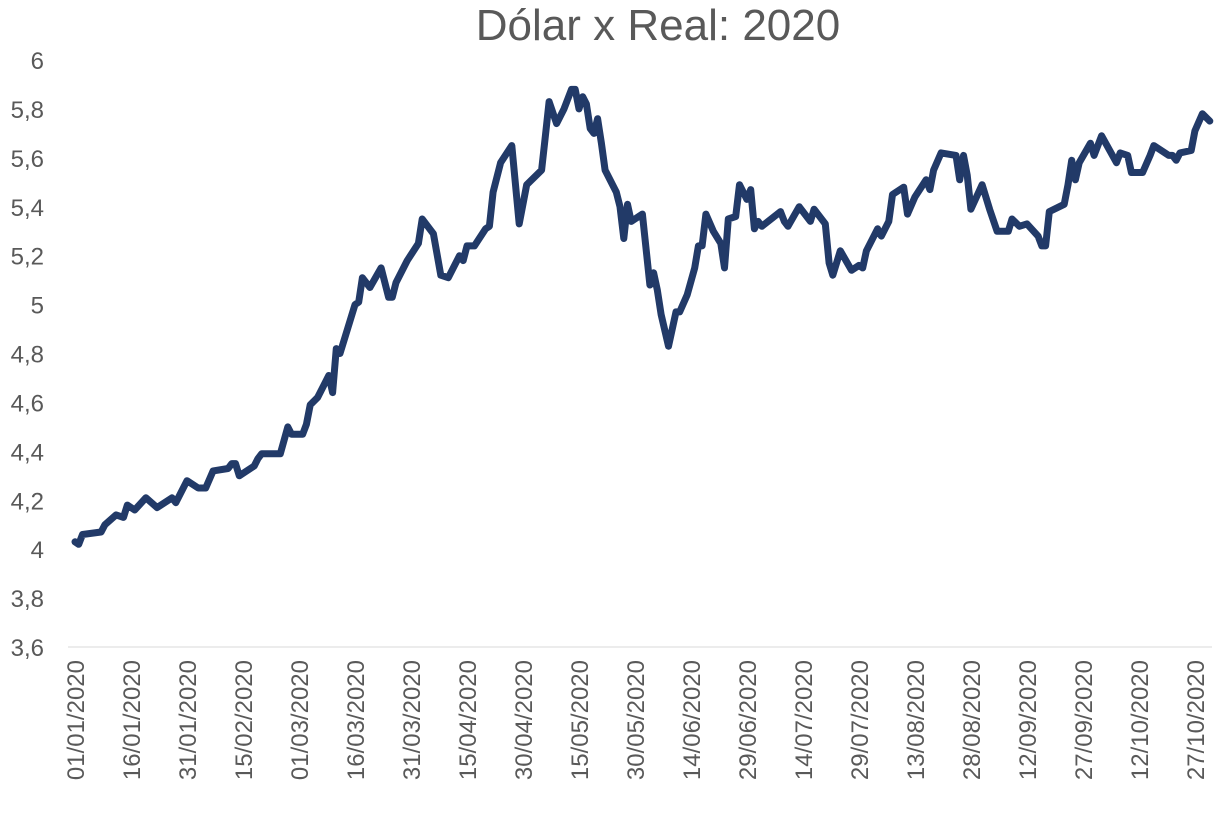 Image resolution: width=1217 pixels, height=826 pixels. I want to click on x-tick-label: 31/03/2020, so click(412, 720).